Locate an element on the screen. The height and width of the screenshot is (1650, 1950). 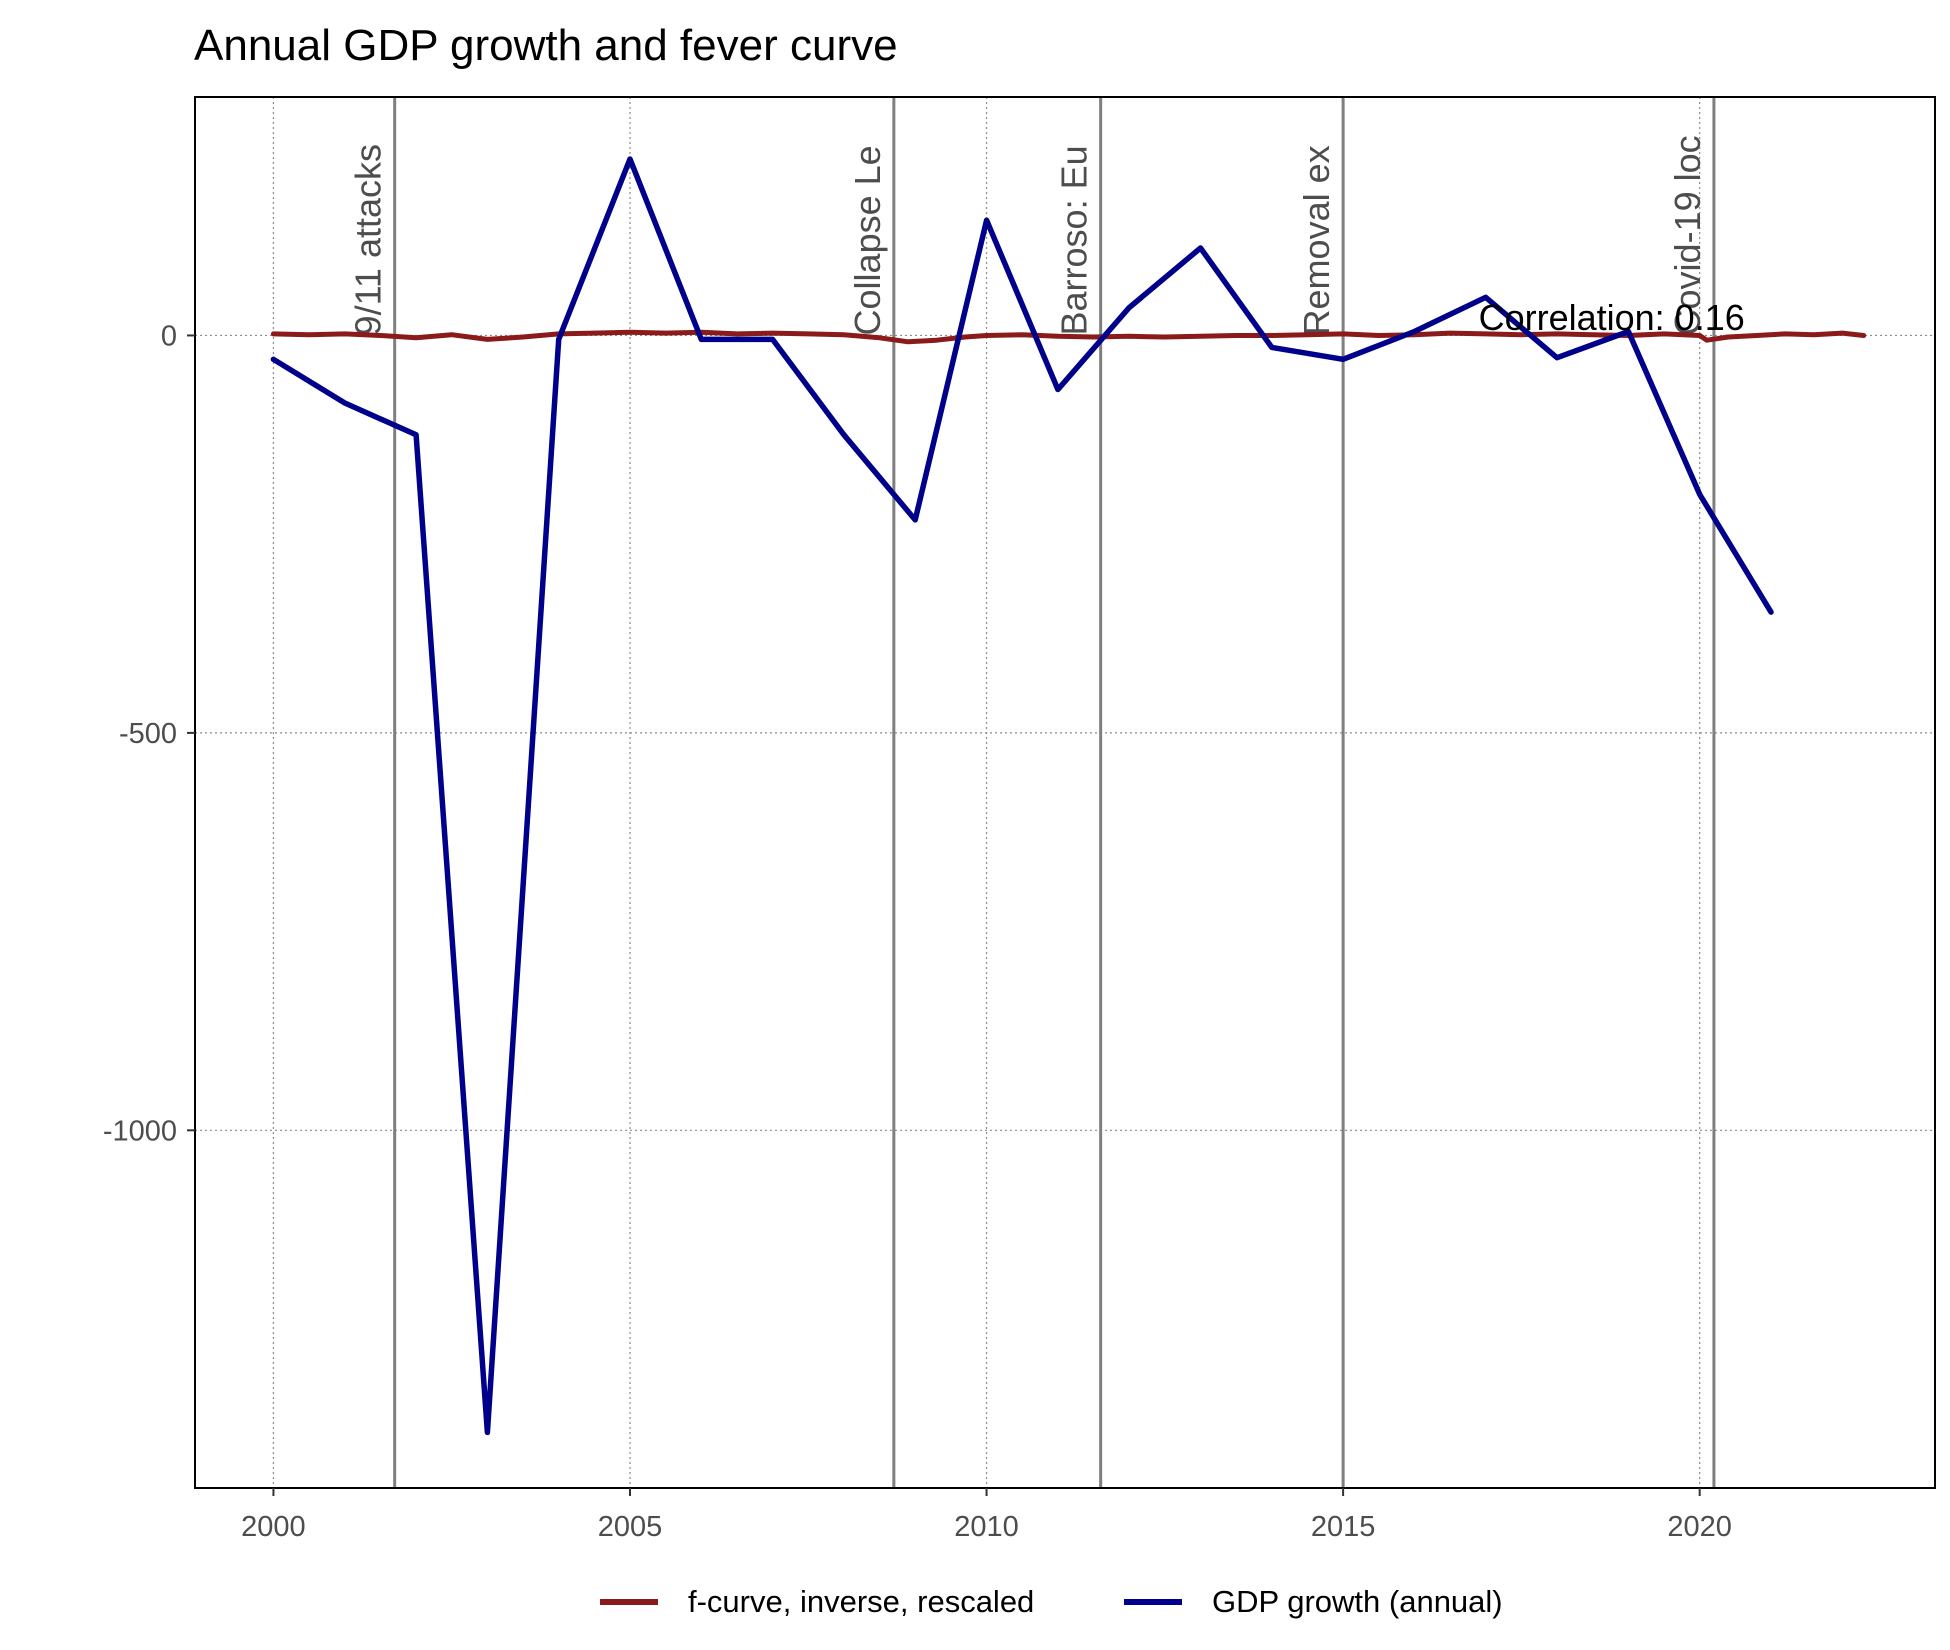
event-label: Removal ex is located at coordinates (1316, 240).